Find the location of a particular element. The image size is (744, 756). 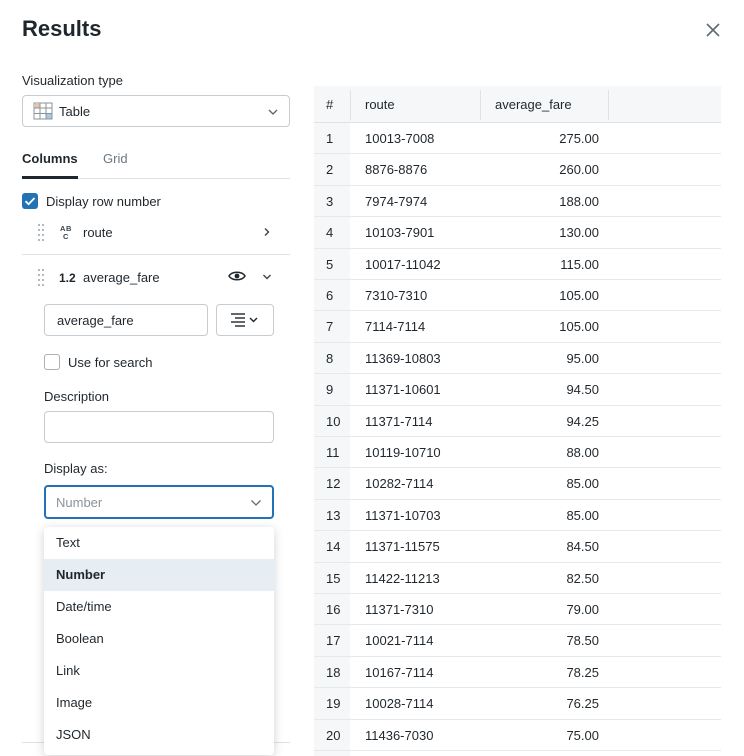

row-number-cell: 8 is located at coordinates (330, 358).